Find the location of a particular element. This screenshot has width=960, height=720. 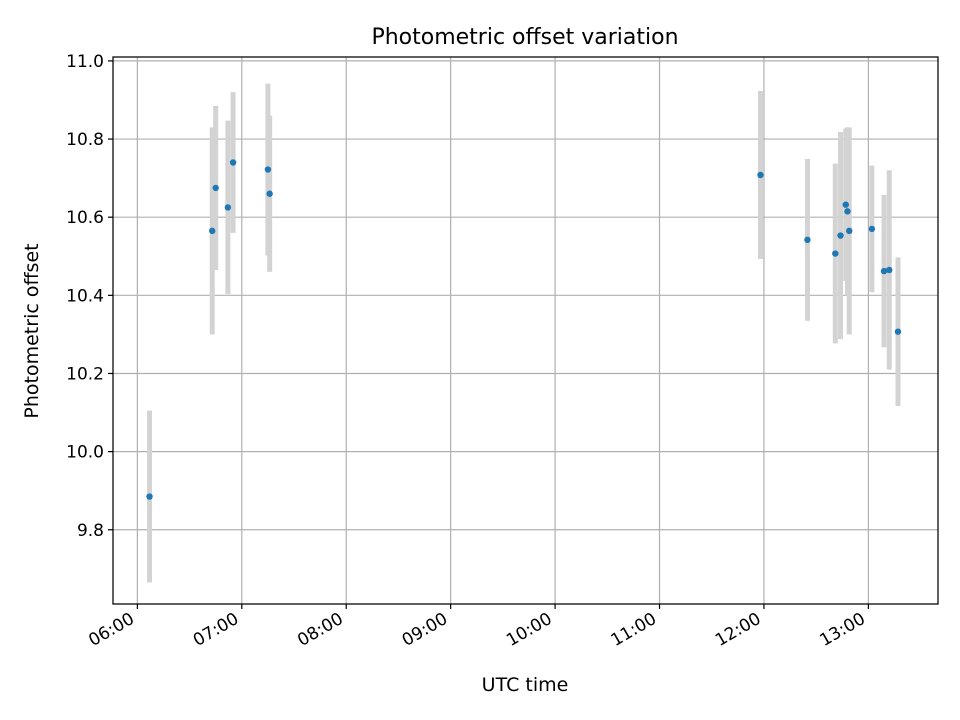

y-axis-label: Photometric offset is located at coordinates (32, 330).